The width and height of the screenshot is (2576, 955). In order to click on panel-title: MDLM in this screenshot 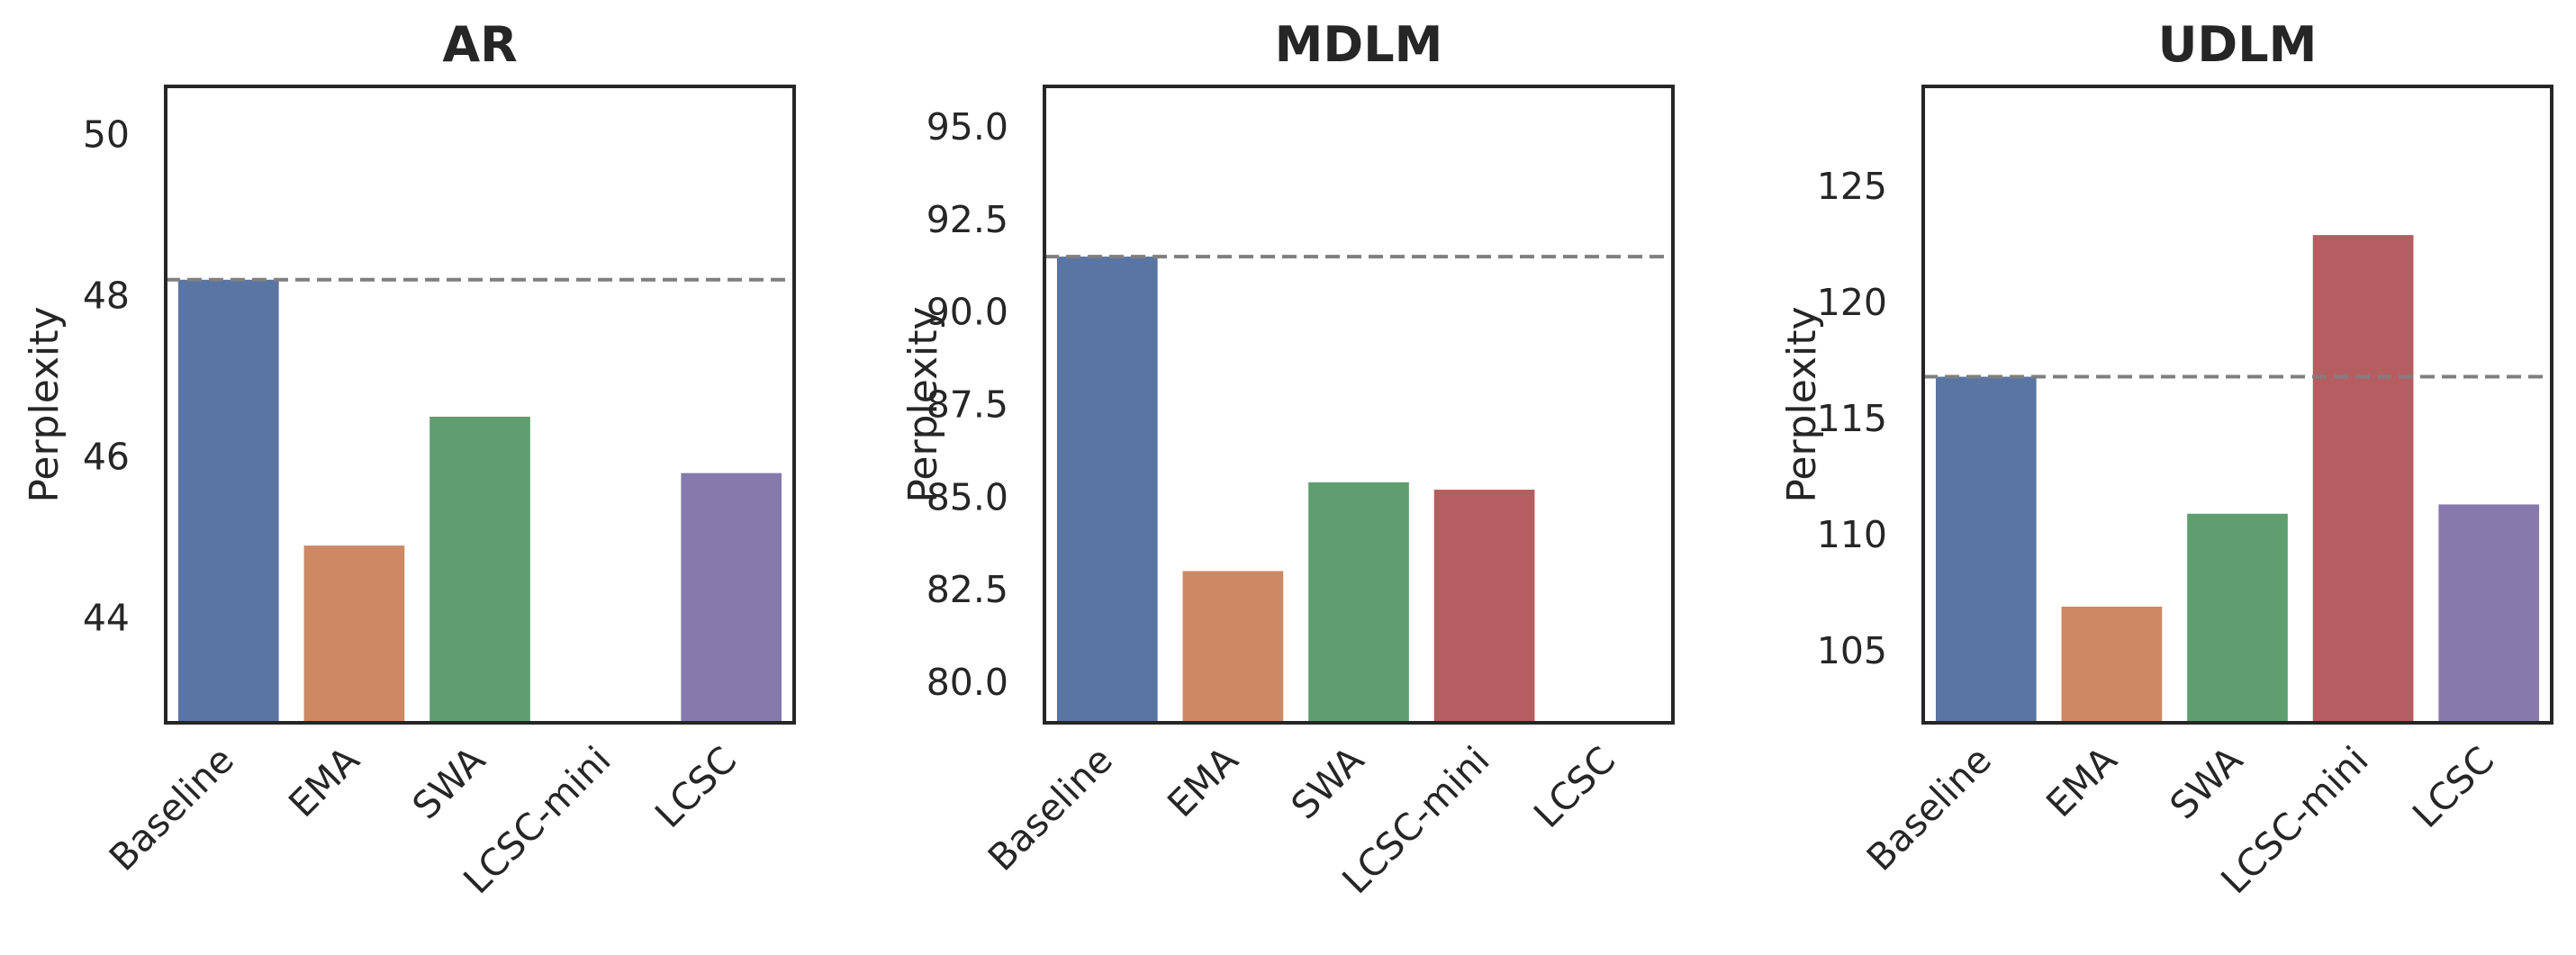, I will do `click(1359, 44)`.